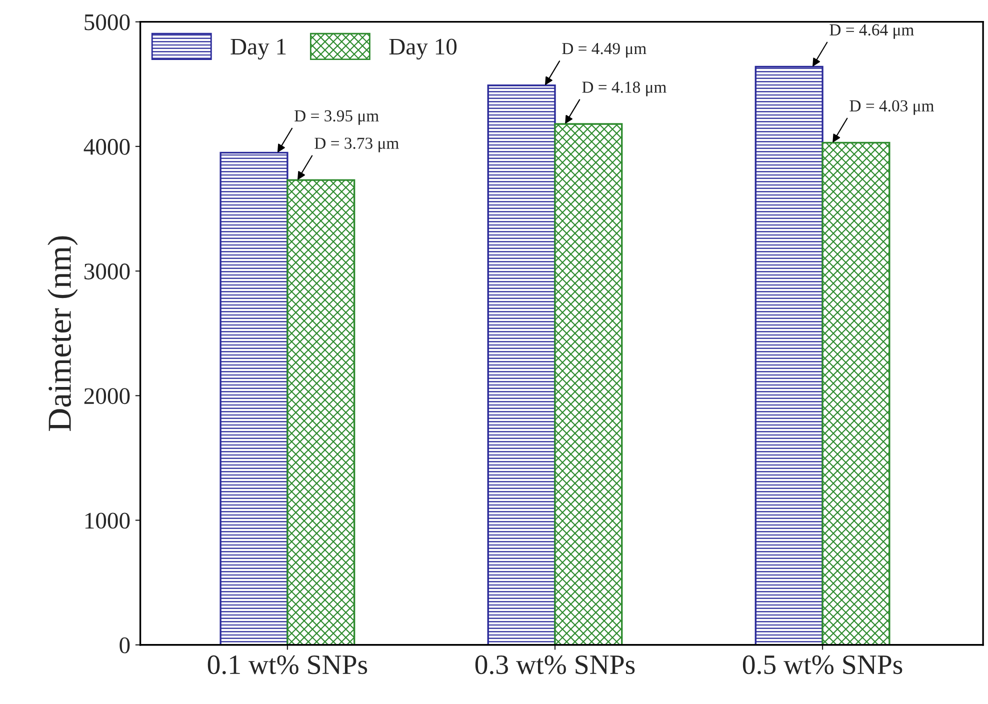 This screenshot has width=988, height=704. What do you see at coordinates (423, 49) in the screenshot?
I see `legend-label: Day 10` at bounding box center [423, 49].